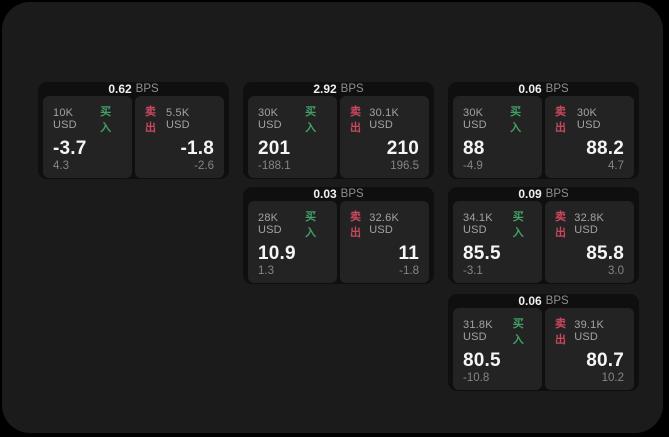 This screenshot has width=669, height=437. What do you see at coordinates (338, 194) in the screenshot?
I see `card-header: 0.03 BPS` at bounding box center [338, 194].